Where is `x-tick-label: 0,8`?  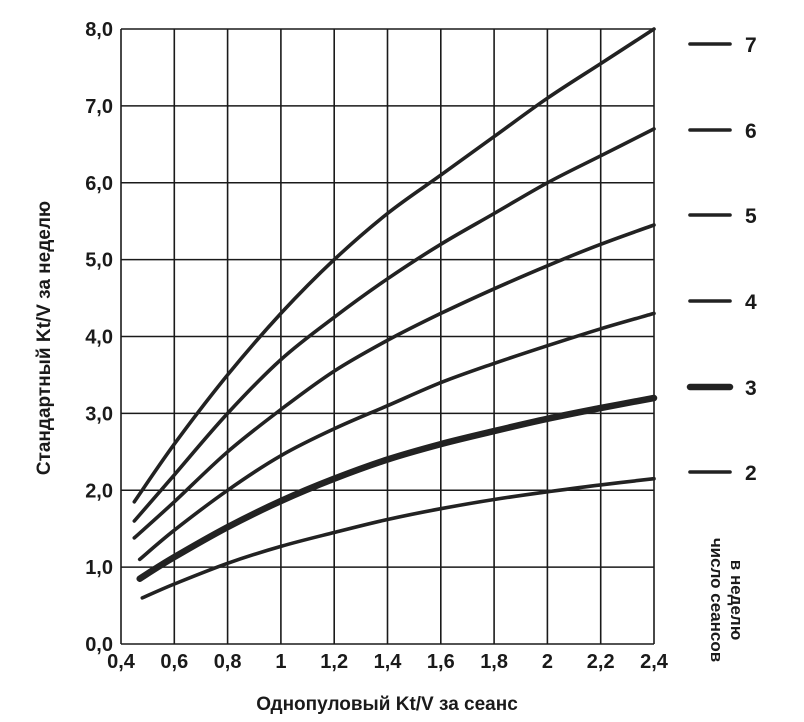 x-tick-label: 0,8 is located at coordinates (228, 662).